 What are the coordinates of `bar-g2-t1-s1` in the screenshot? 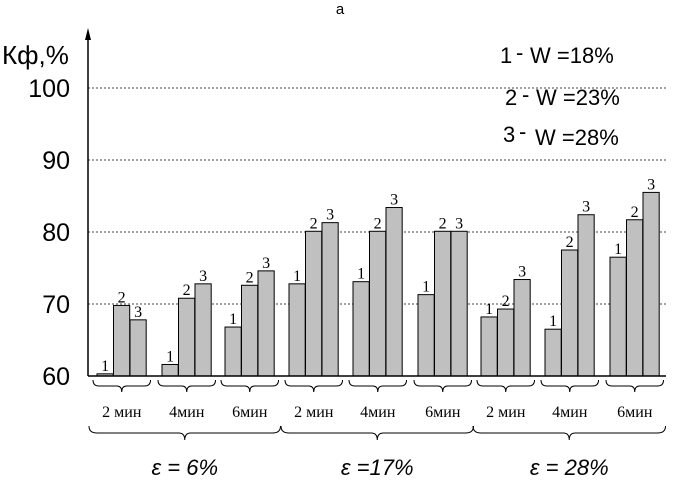 It's located at (297, 330).